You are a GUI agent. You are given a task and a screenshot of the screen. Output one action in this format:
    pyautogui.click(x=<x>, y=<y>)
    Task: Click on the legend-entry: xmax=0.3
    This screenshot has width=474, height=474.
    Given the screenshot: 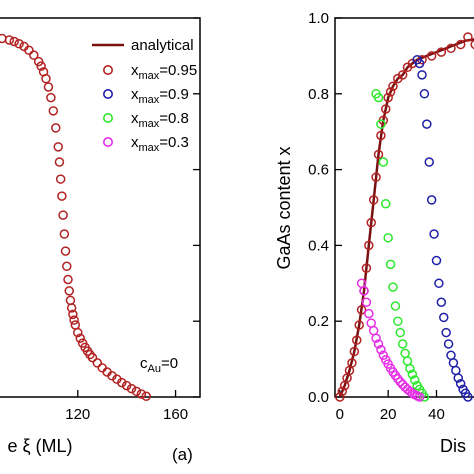 What is the action you would take?
    pyautogui.click(x=160, y=144)
    